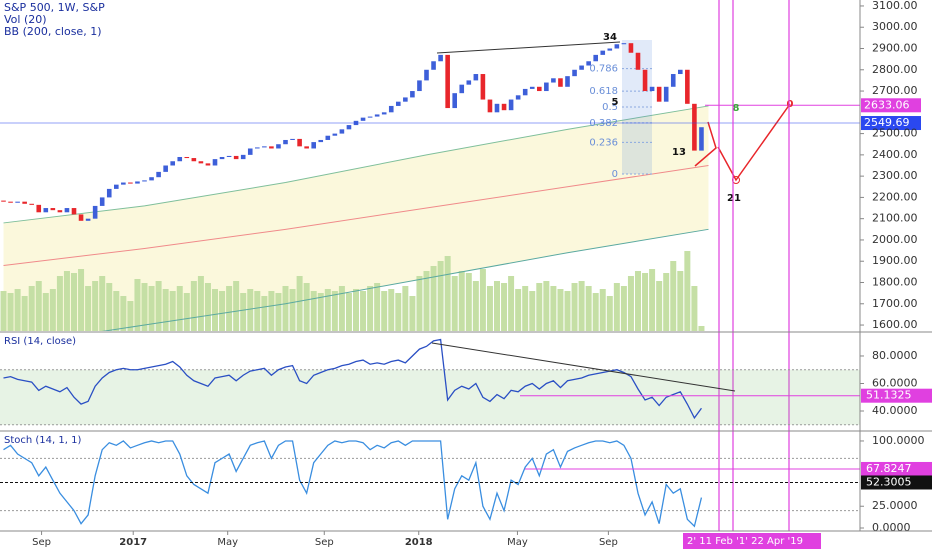 Image resolution: width=932 pixels, height=550 pixels. What do you see at coordinates (895, 382) in the screenshot?
I see `y-tick-label: 60.0000` at bounding box center [895, 382].